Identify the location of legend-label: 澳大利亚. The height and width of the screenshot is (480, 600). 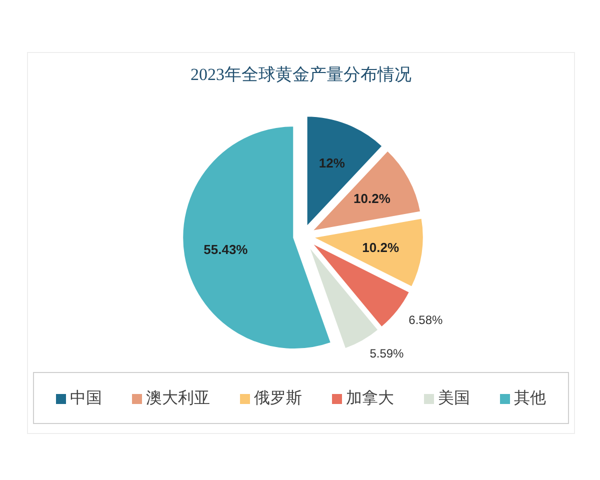
(178, 398).